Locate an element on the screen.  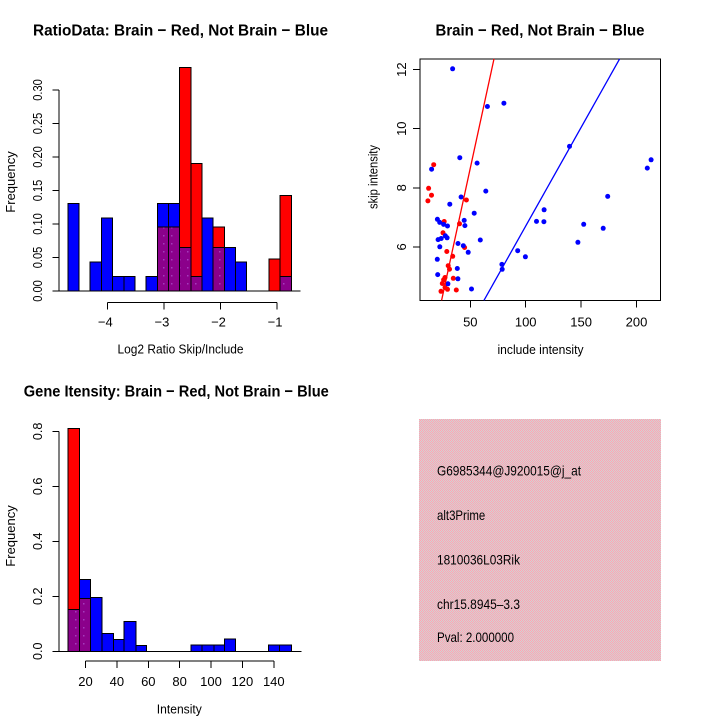
svg-text: 0.0 is located at coordinates (37, 652).